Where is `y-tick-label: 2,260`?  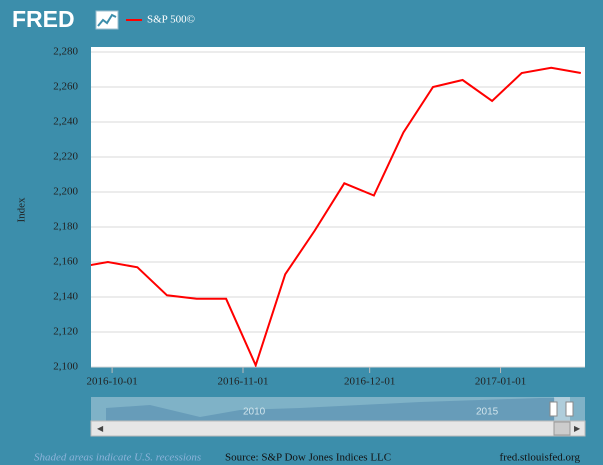
y-tick-label: 2,260 is located at coordinates (65, 87).